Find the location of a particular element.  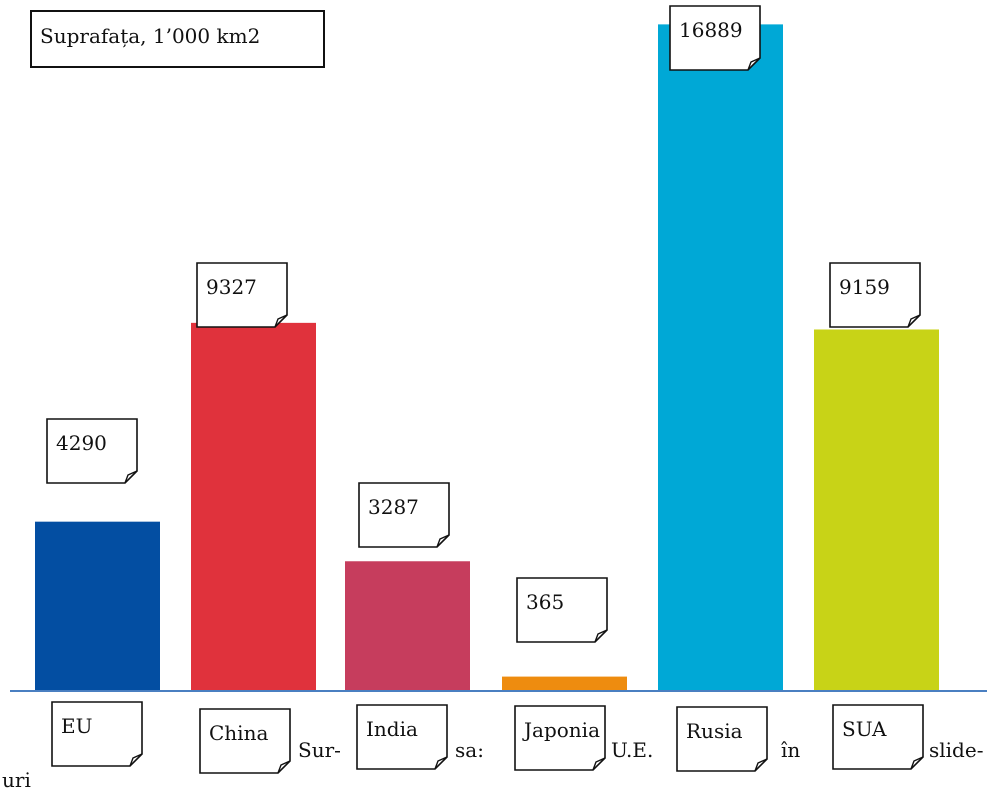

stray-text-3: în is located at coordinates (791, 750).